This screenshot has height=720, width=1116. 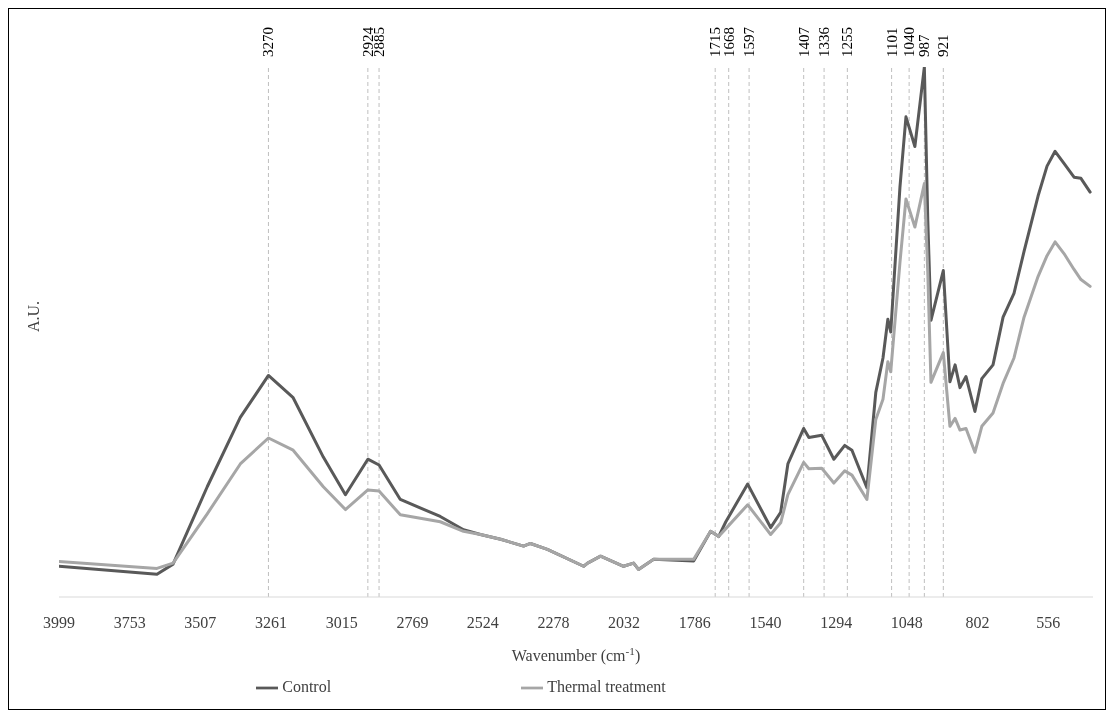 What do you see at coordinates (576, 655) in the screenshot?
I see `x-axis-title: Wavenumber (cm$^{-1}$)` at bounding box center [576, 655].